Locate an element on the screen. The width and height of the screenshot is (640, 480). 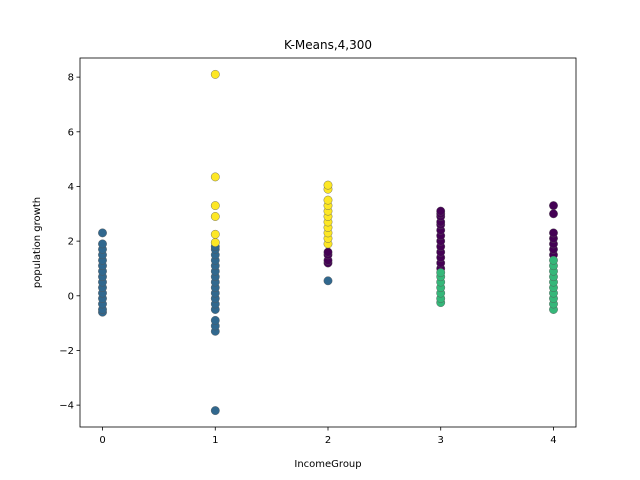
x-tick-label: 1 is located at coordinates (215, 440).